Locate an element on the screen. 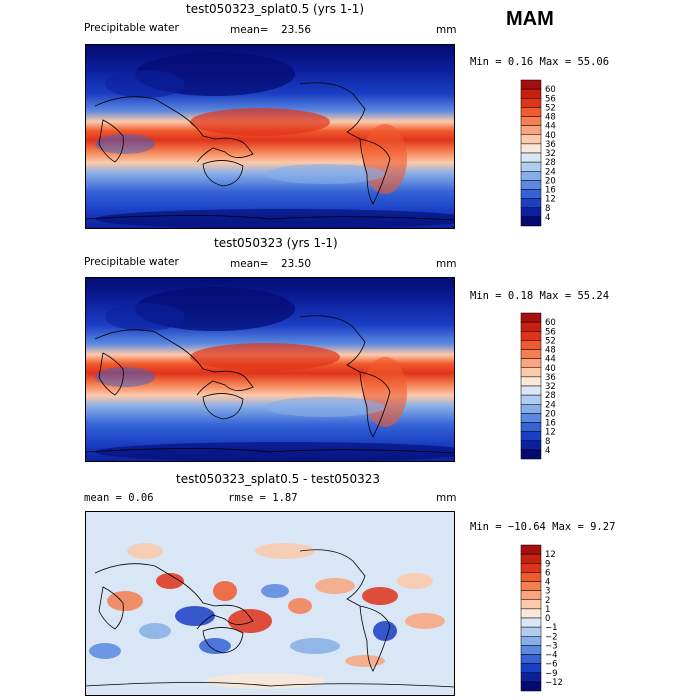 The width and height of the screenshot is (700, 700). panel-3-map is located at coordinates (270, 603).